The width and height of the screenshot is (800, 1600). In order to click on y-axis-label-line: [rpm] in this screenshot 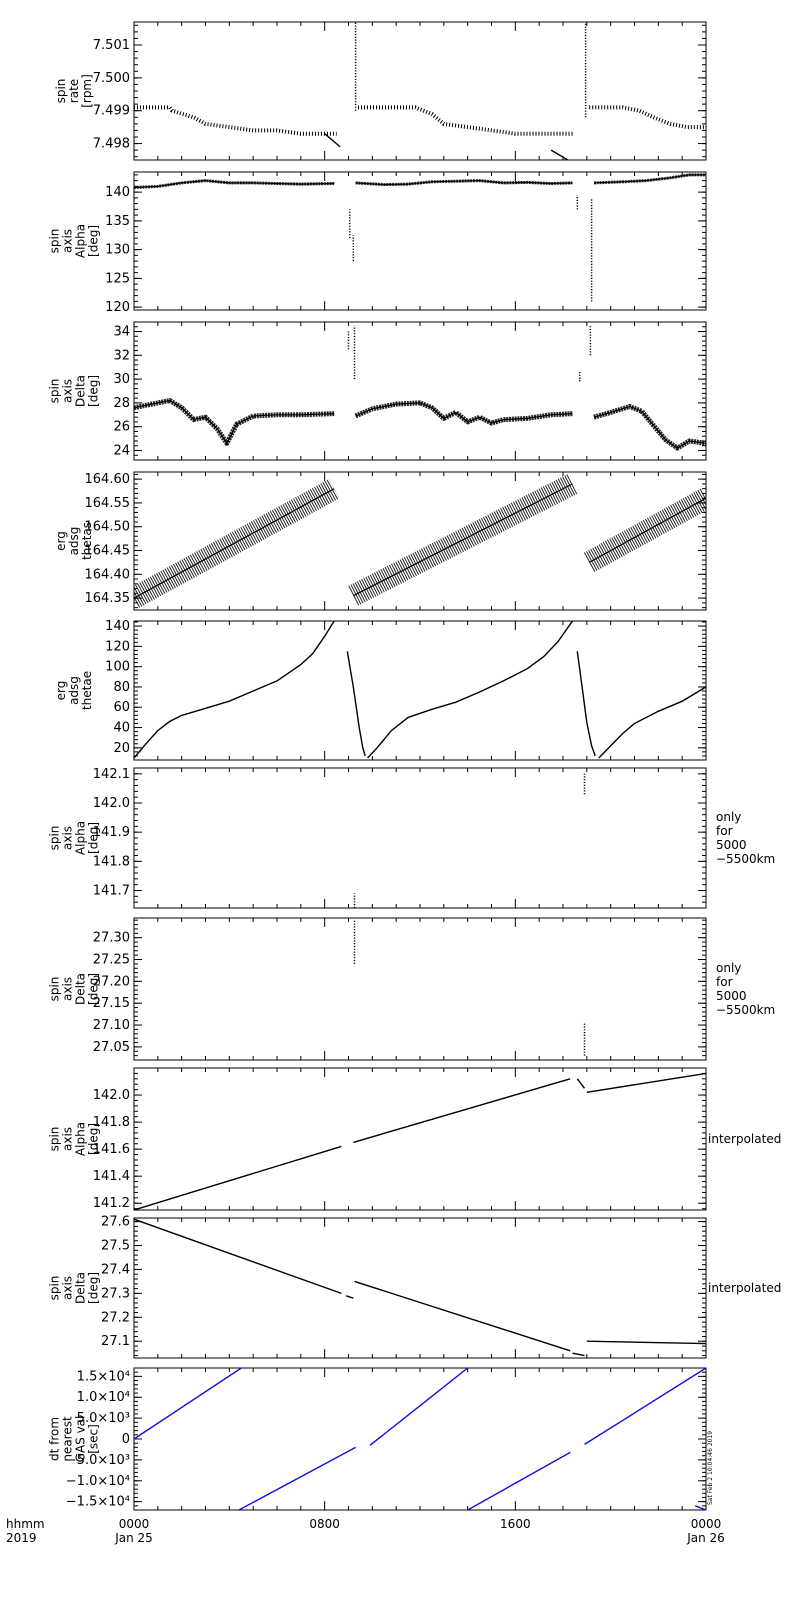, I will do `click(87, 91)`.